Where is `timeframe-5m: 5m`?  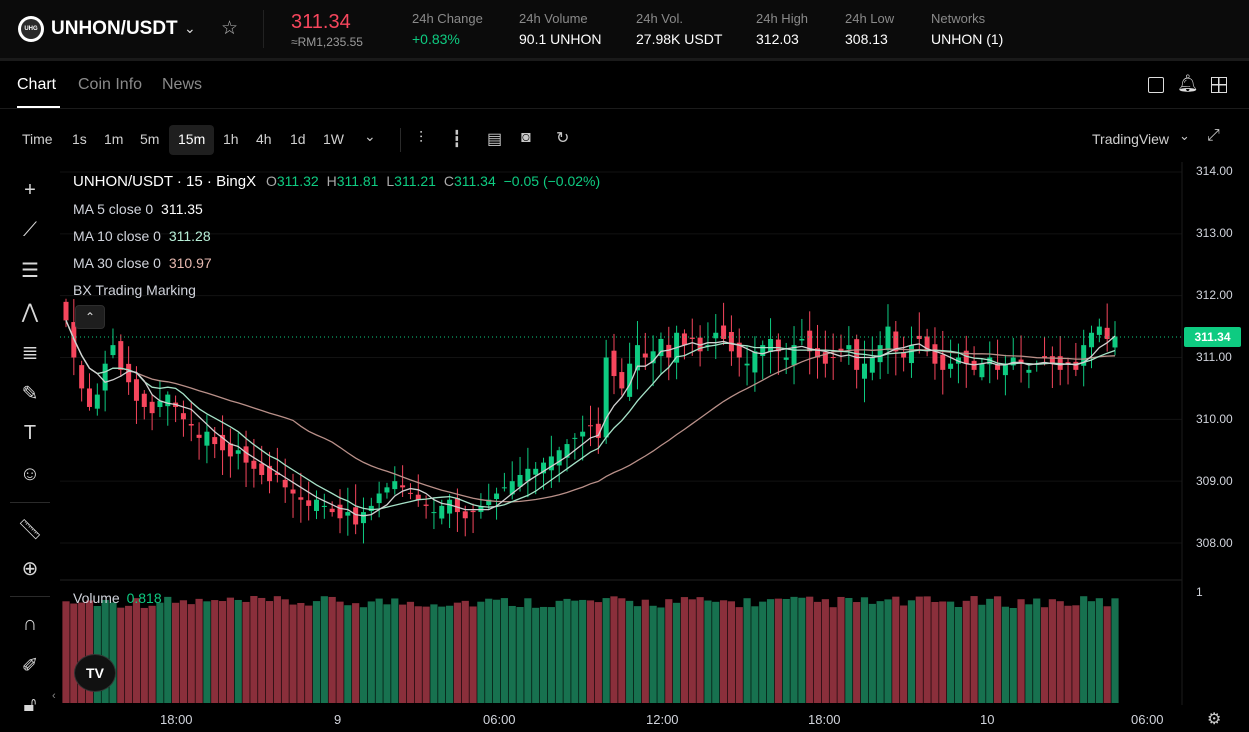 timeframe-5m: 5m is located at coordinates (150, 139).